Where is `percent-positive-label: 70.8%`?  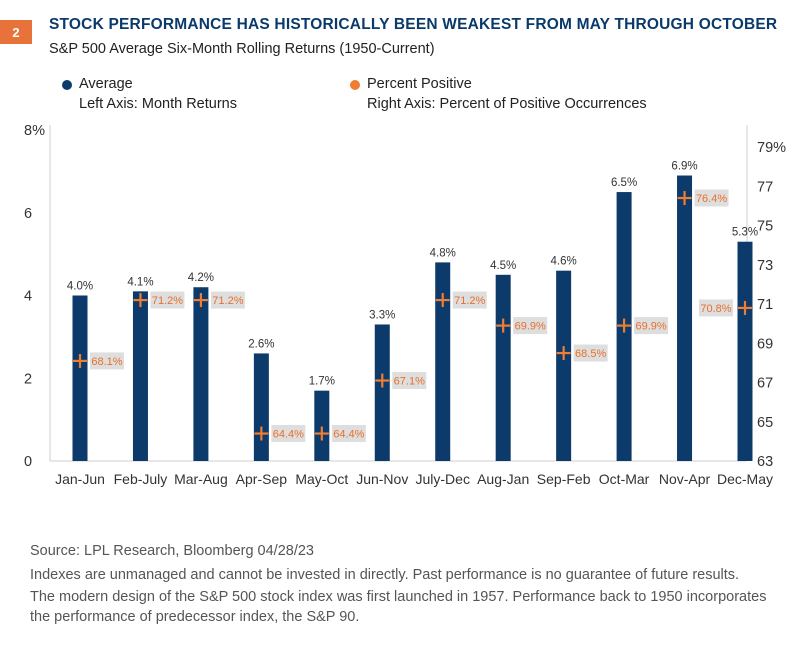 percent-positive-label: 70.8% is located at coordinates (715, 309).